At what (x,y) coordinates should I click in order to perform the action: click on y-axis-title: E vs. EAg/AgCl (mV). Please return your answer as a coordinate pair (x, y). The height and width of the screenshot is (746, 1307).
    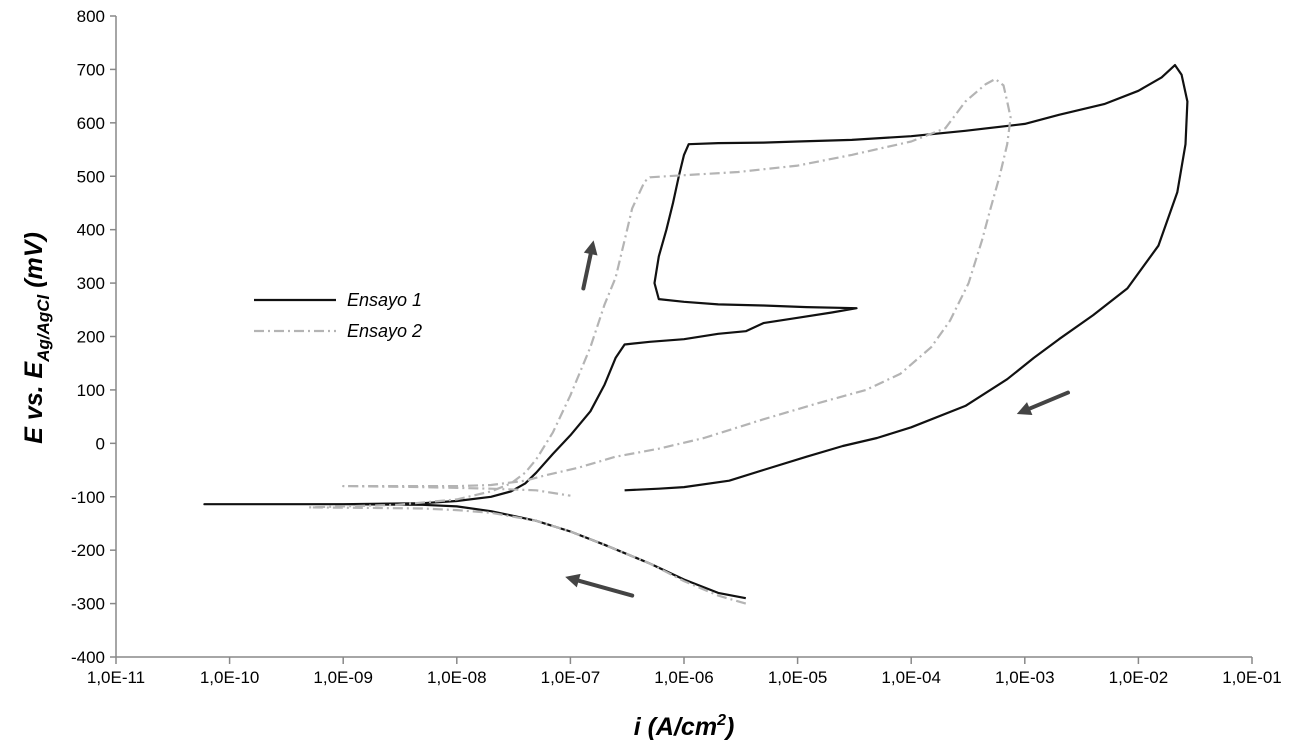
    Looking at the image, I should click on (36, 338).